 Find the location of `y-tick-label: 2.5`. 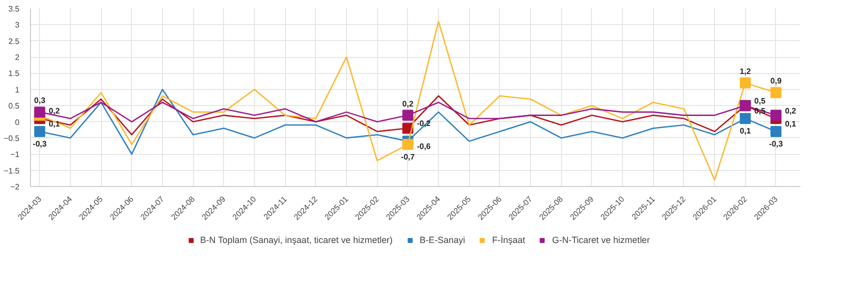

y-tick-label: 2.5 is located at coordinates (14, 41).